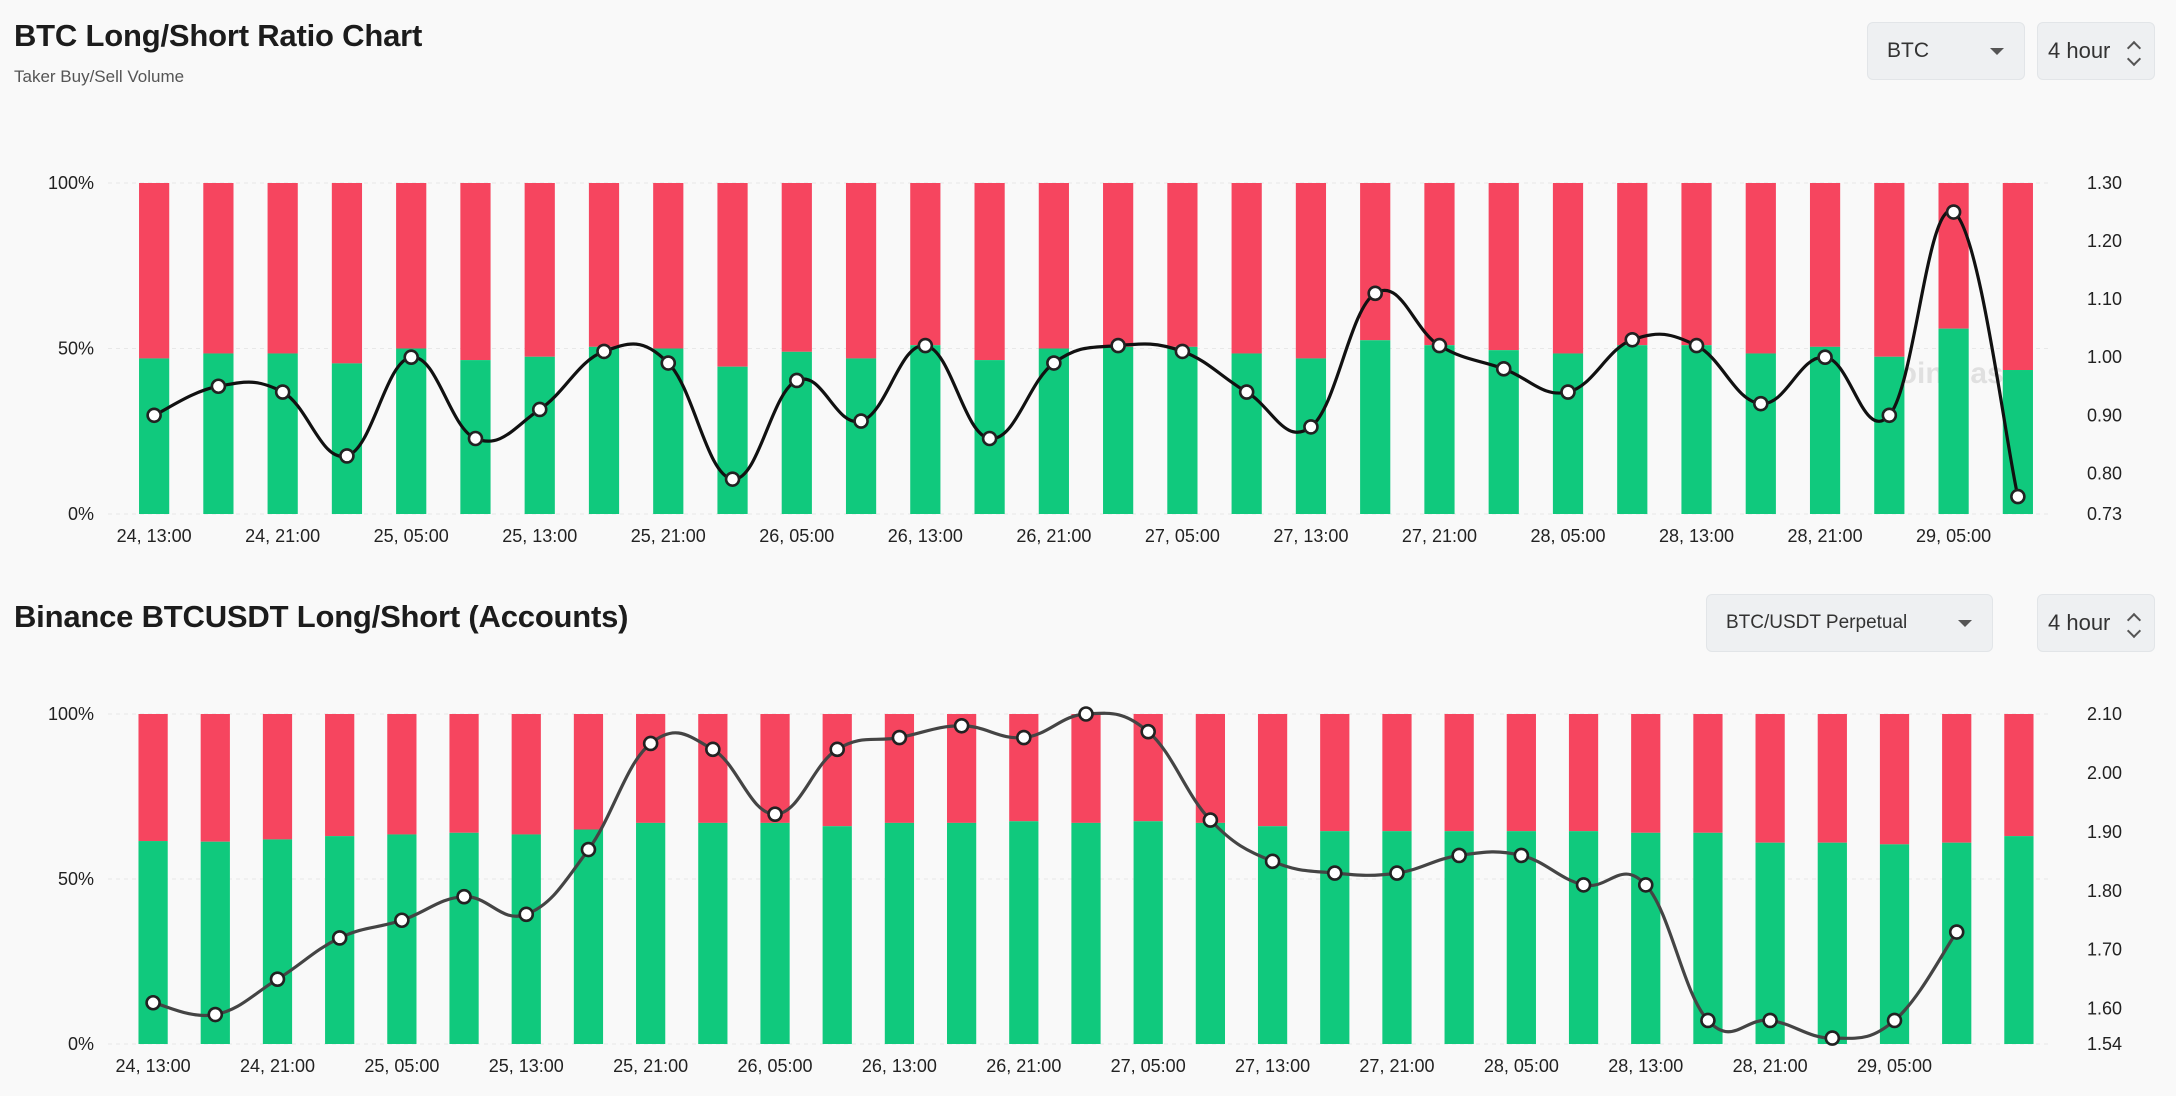 This screenshot has height=1096, width=2176. What do you see at coordinates (2104, 183) in the screenshot?
I see `y-tick-label-right: 1.30` at bounding box center [2104, 183].